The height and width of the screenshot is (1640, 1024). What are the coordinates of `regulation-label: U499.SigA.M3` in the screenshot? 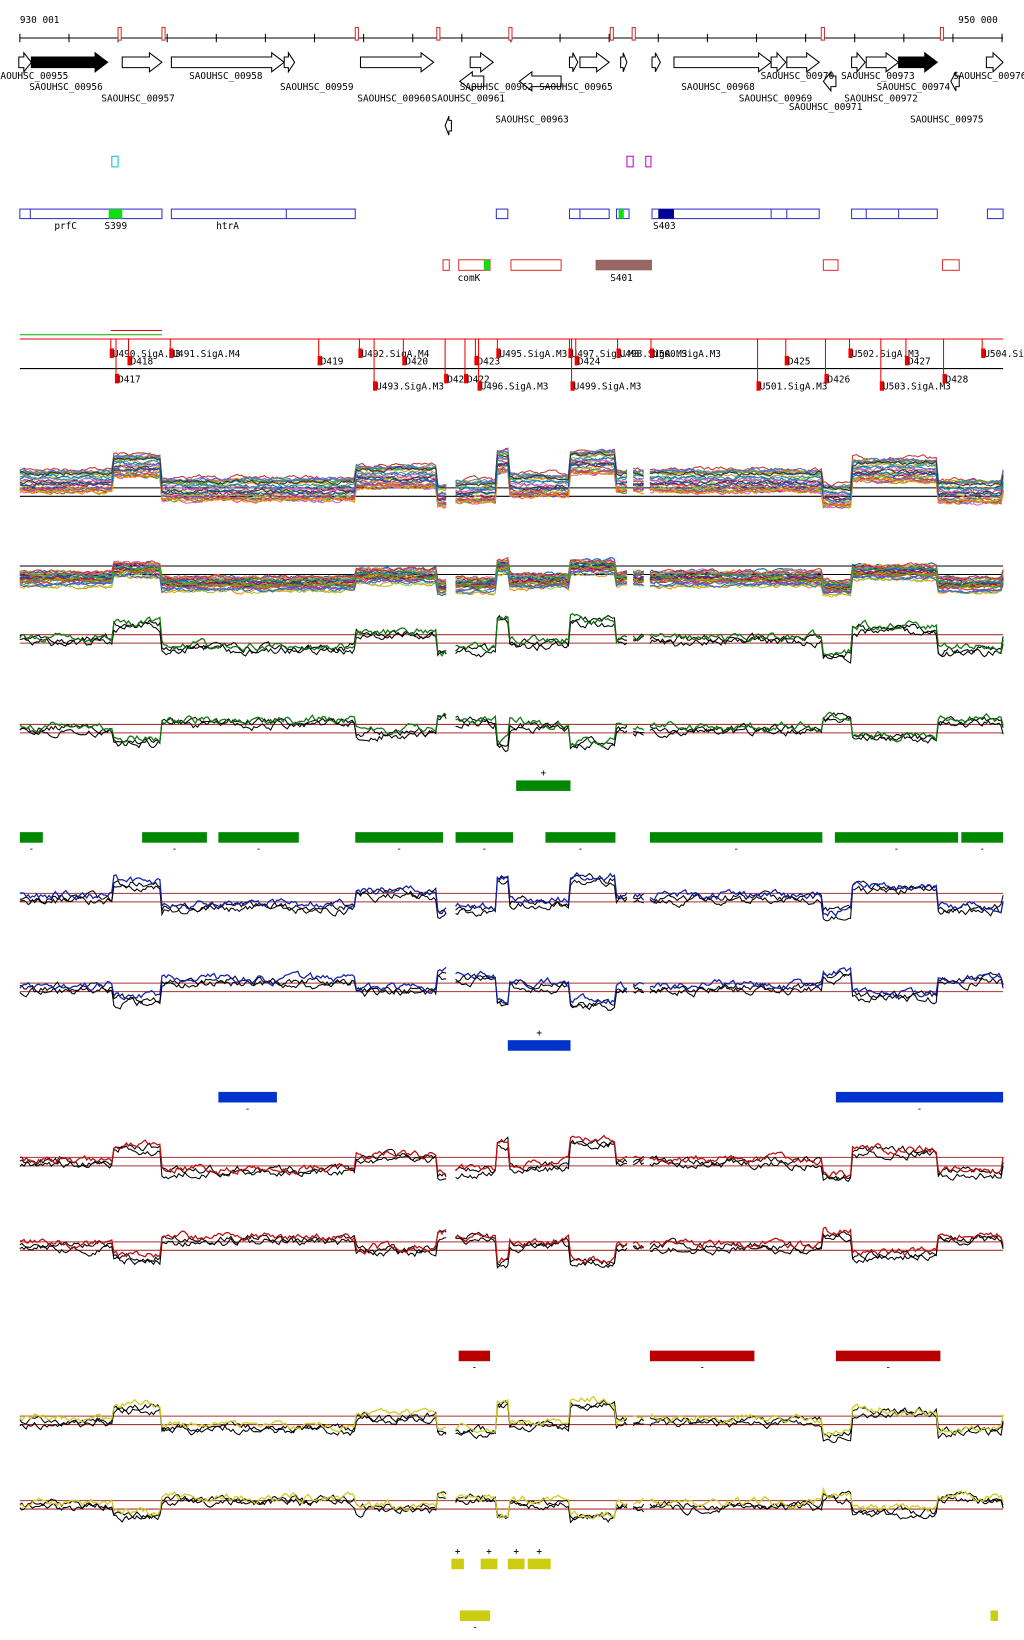 It's located at (608, 387).